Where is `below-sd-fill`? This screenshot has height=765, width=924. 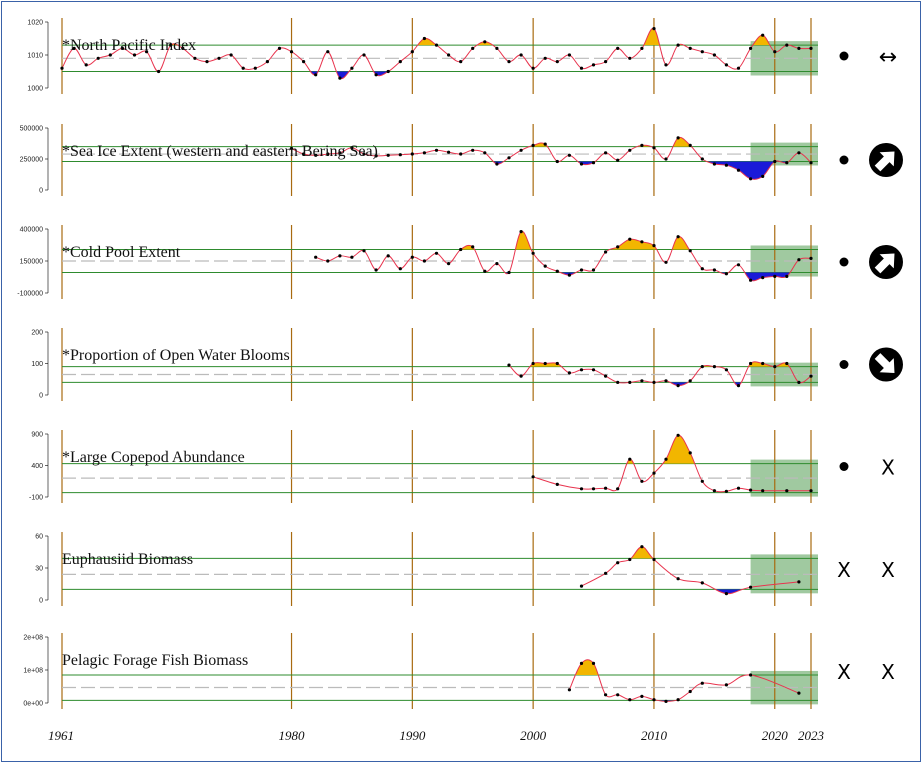
below-sd-fill is located at coordinates (568, 274).